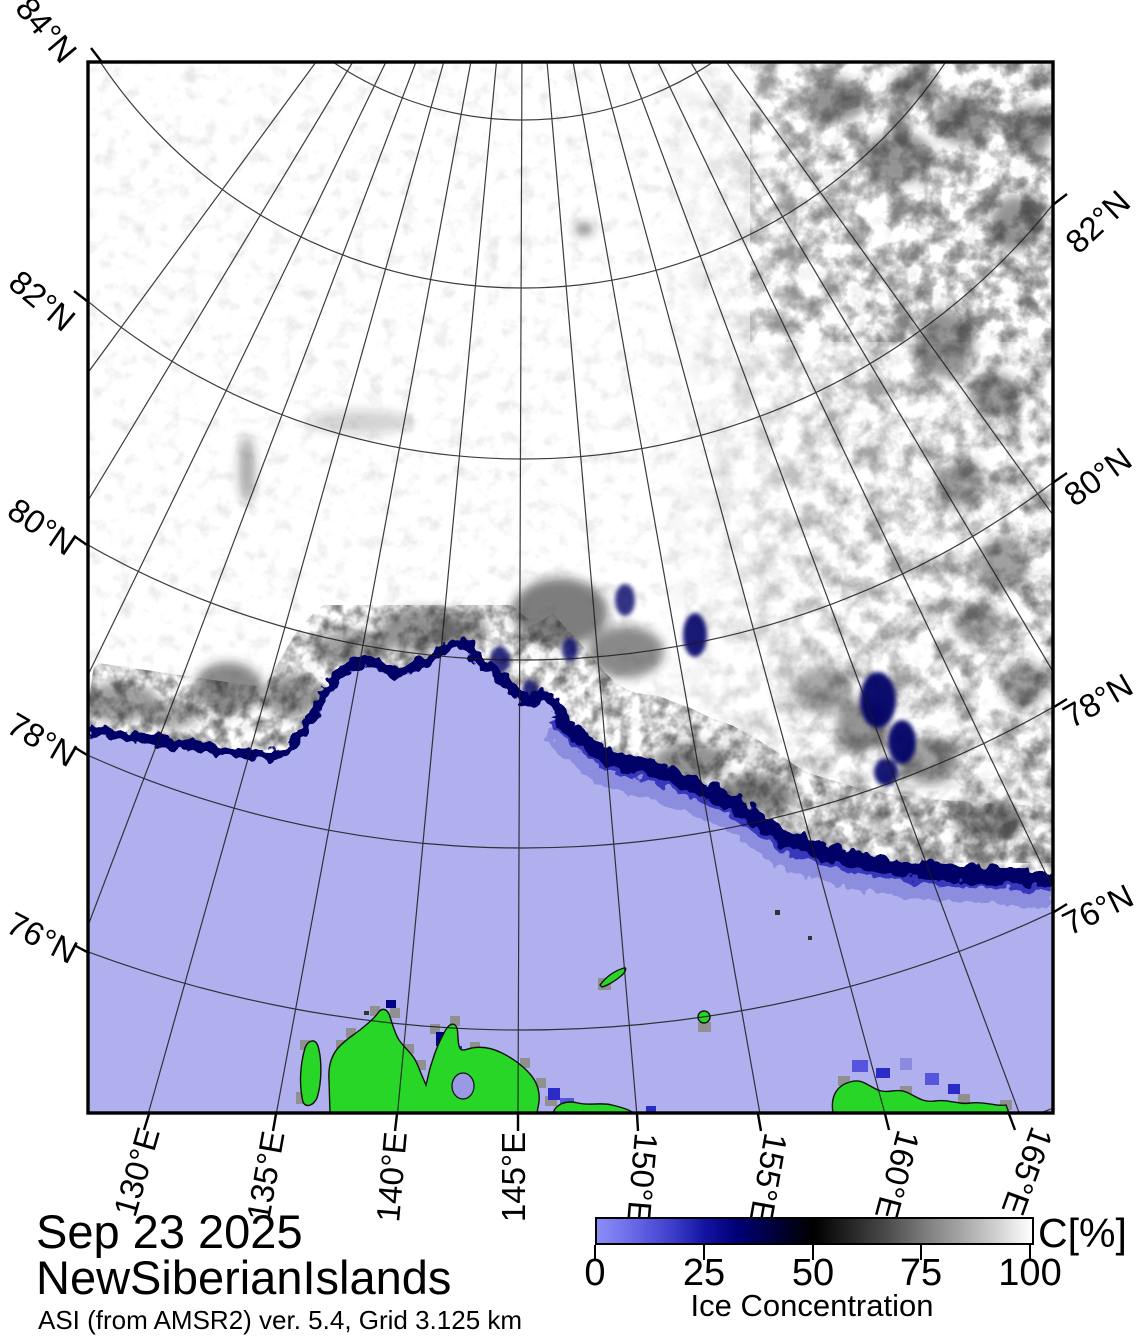 The image size is (1143, 1336). Describe the element at coordinates (513, 1177) in the screenshot. I see `lon-label-145e: 145°E` at that location.